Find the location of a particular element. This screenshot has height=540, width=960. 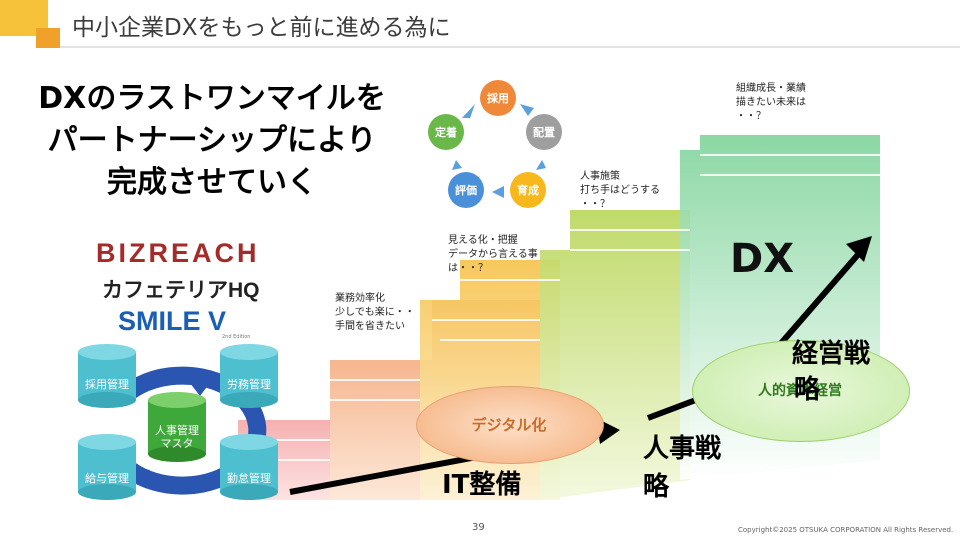

management-strategy-label: 経営戦 略 is located at coordinates (831, 372).